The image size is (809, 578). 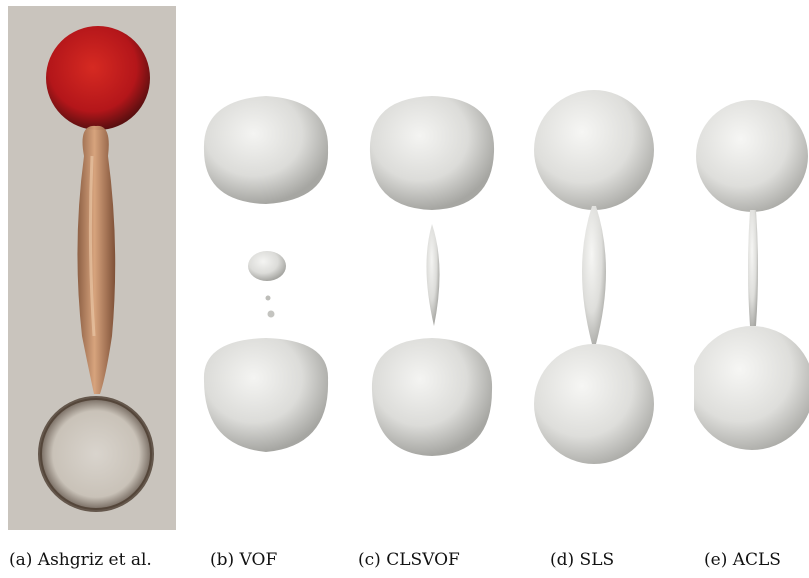 I want to click on panel-e-acls, so click(x=751, y=275).